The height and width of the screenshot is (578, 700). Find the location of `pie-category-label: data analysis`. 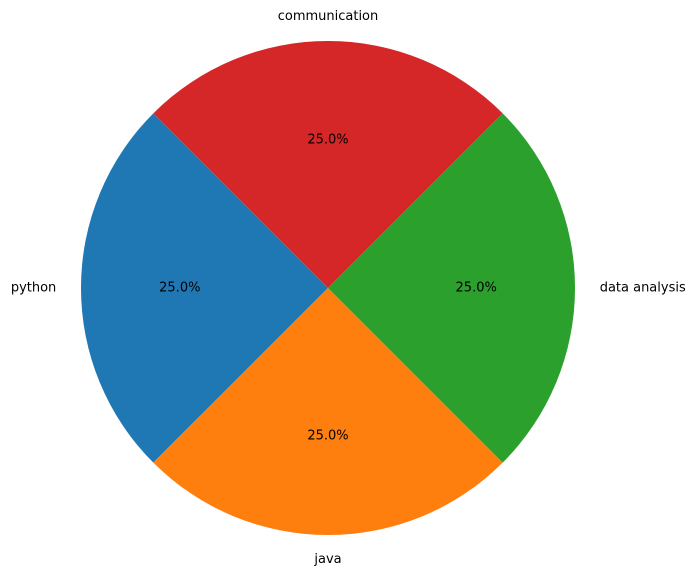

pie-category-label: data analysis is located at coordinates (643, 288).